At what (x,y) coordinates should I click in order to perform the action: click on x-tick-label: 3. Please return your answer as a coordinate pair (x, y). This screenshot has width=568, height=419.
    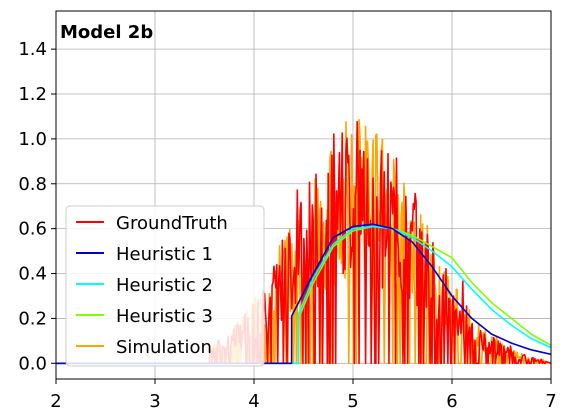
    Looking at the image, I should click on (154, 401).